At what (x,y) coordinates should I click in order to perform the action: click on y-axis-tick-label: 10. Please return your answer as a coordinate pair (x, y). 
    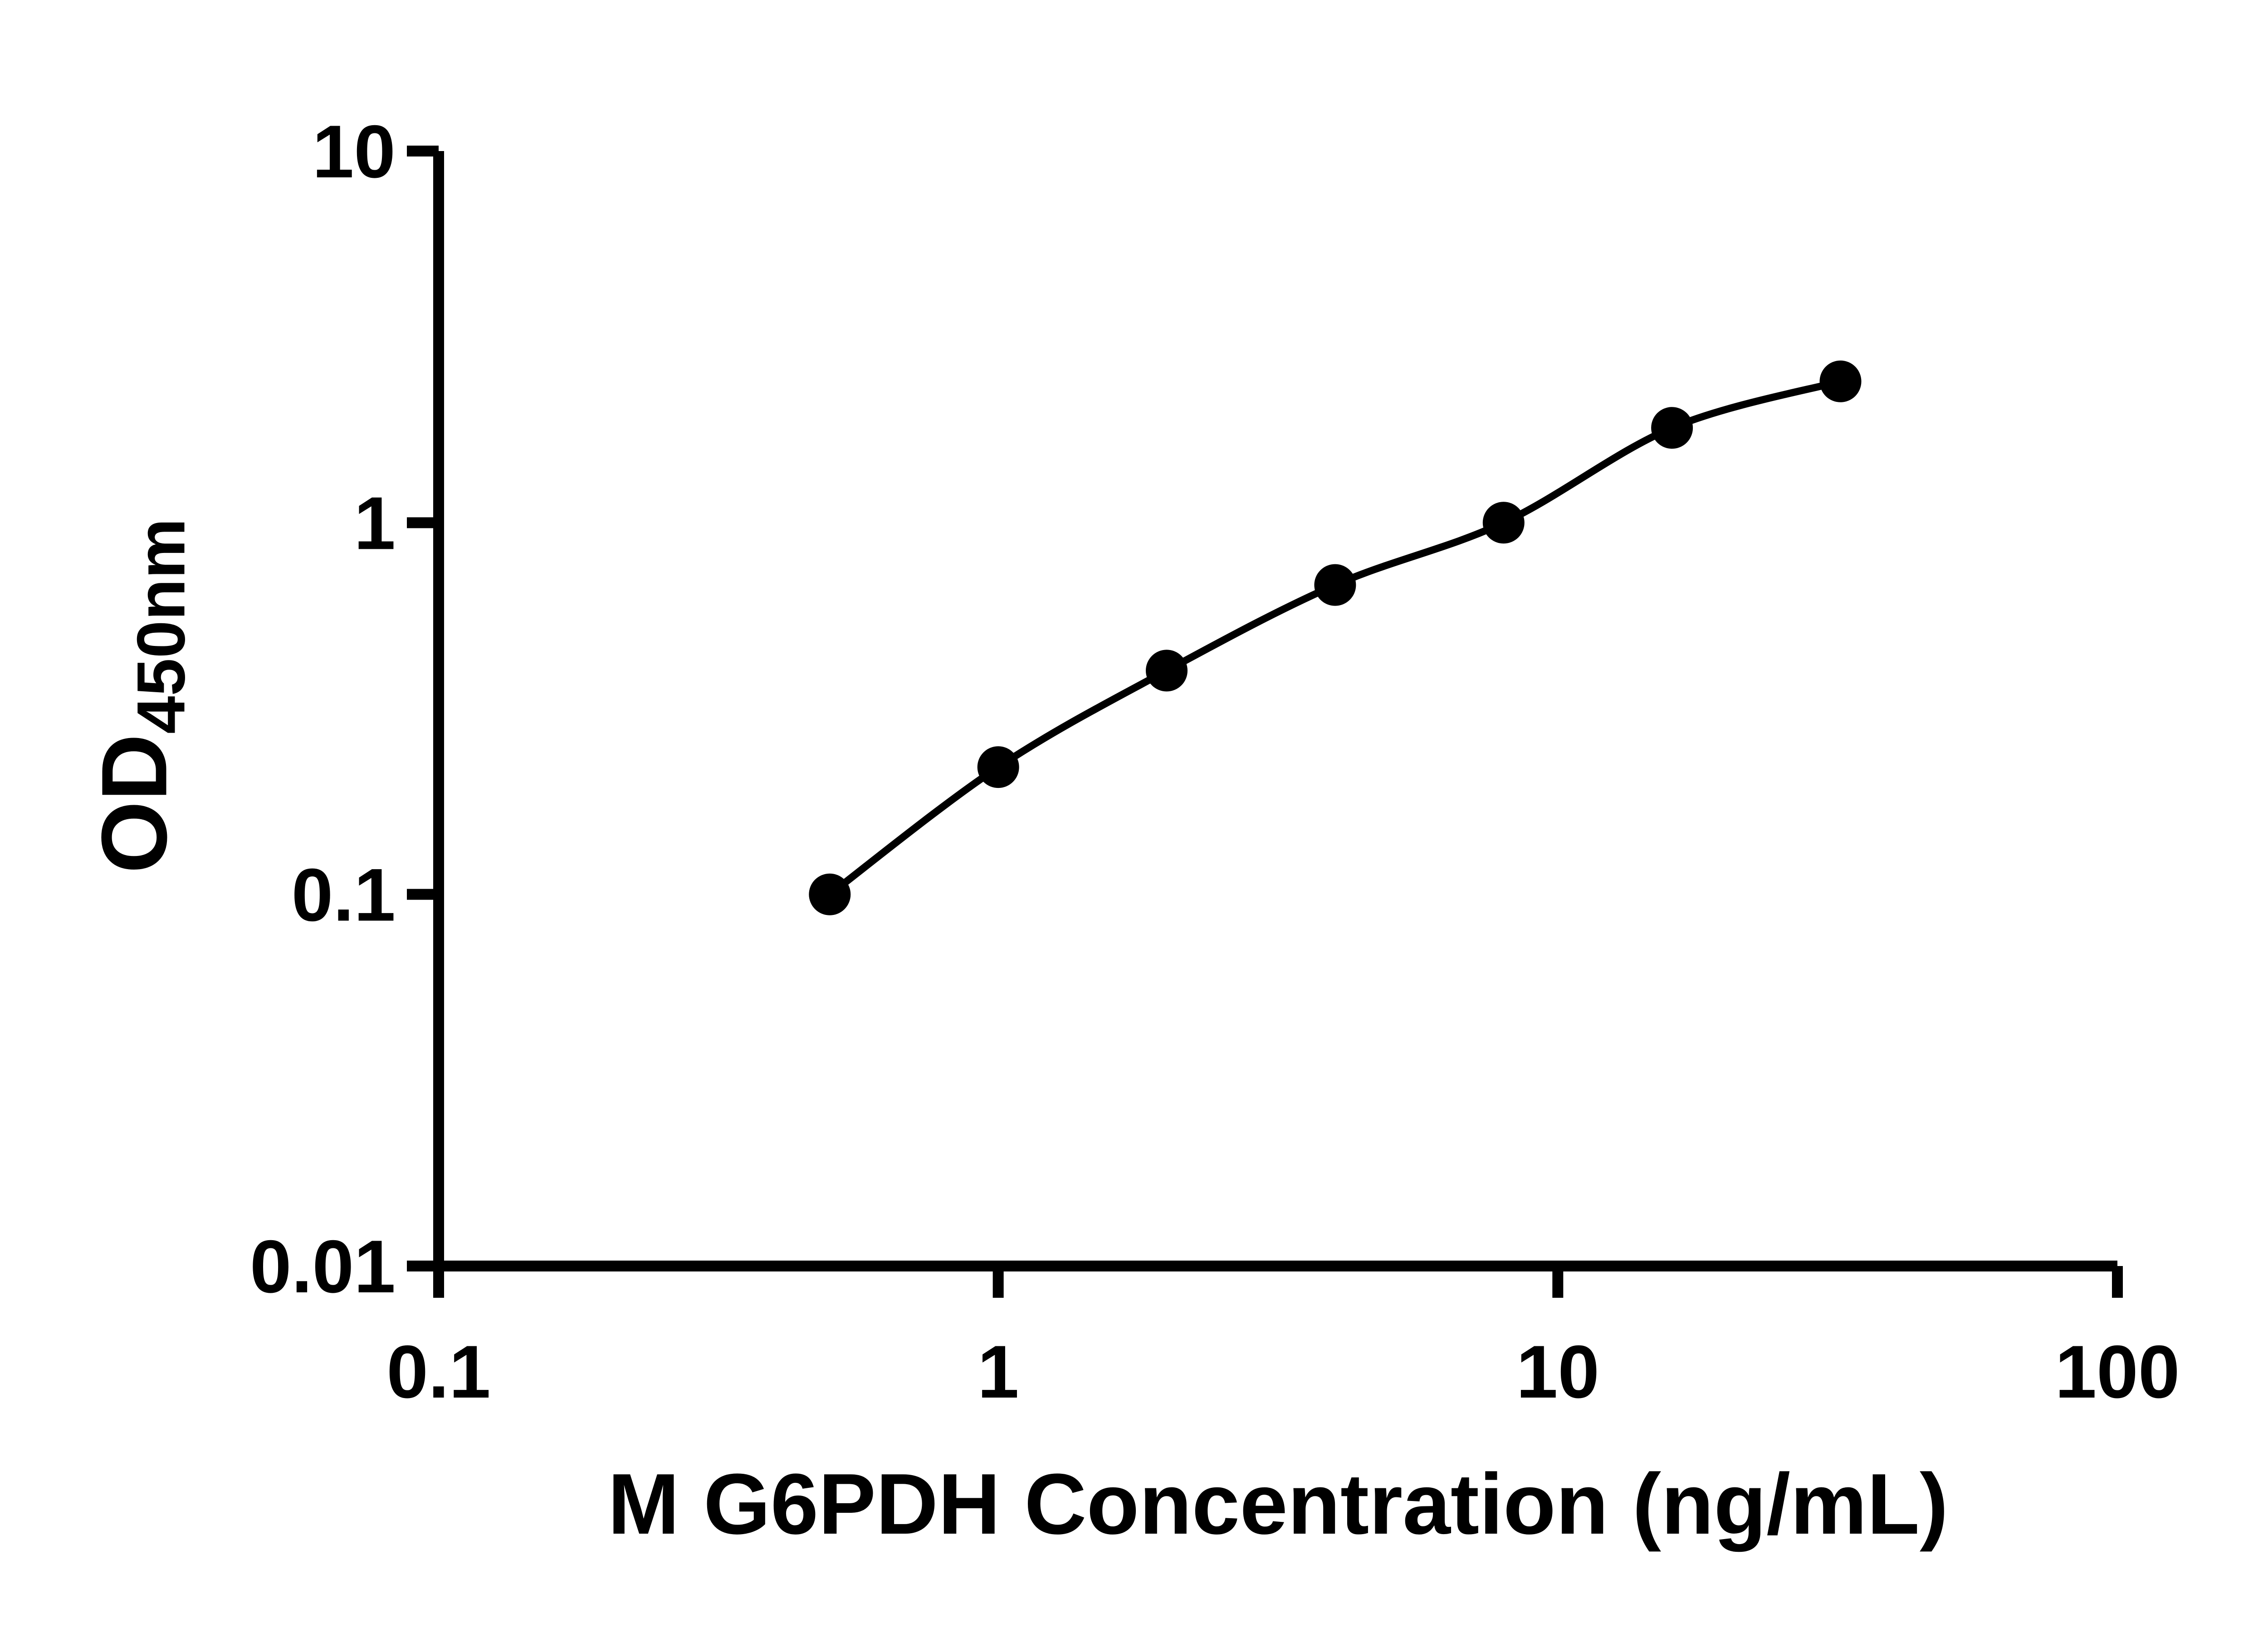
    Looking at the image, I should click on (354, 151).